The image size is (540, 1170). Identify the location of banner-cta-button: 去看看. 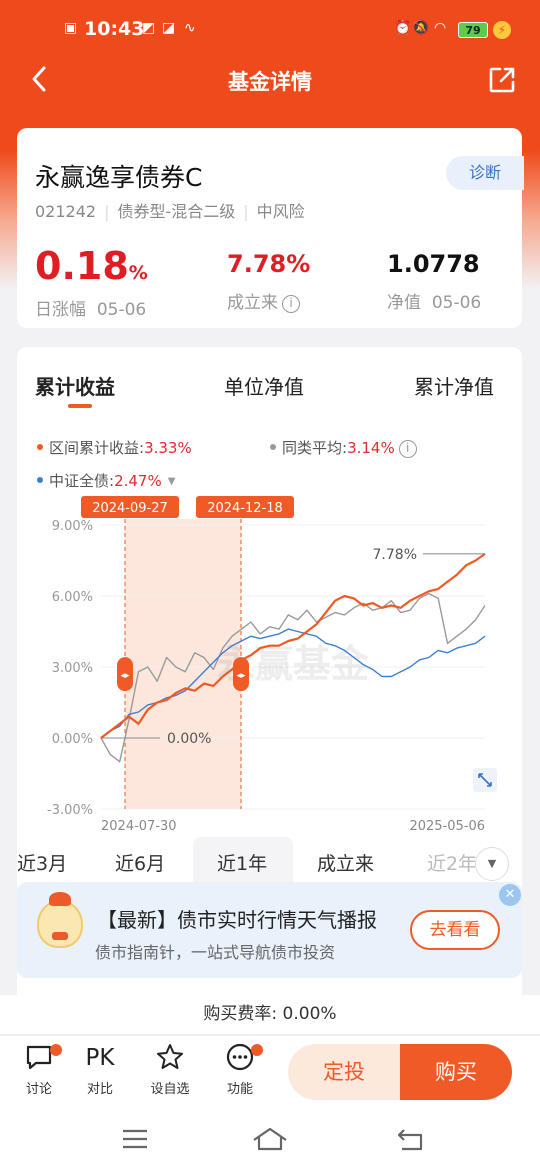
(455, 930).